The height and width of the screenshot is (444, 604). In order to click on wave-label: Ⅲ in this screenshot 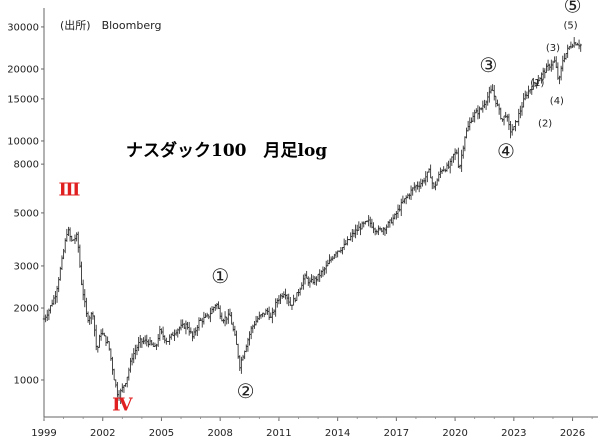, I will do `click(69, 190)`.